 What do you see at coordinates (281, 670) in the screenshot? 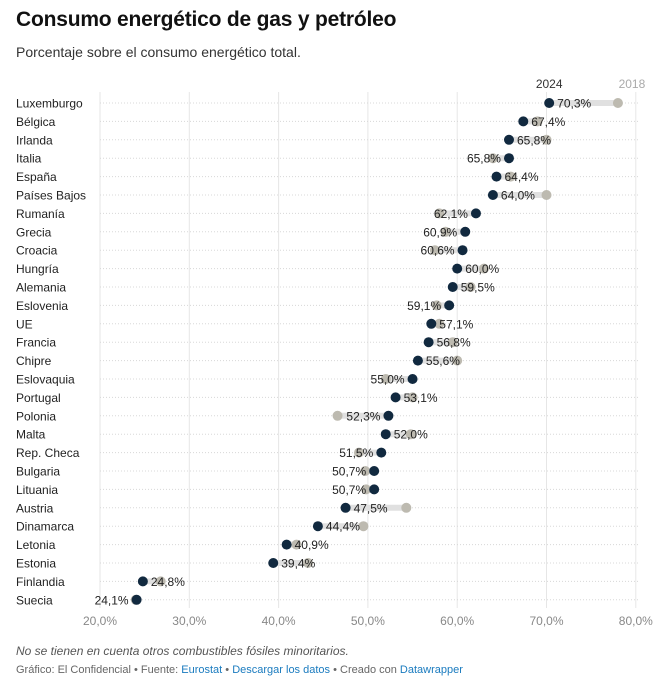
I see `download-data-link: Descargar los datos` at bounding box center [281, 670].